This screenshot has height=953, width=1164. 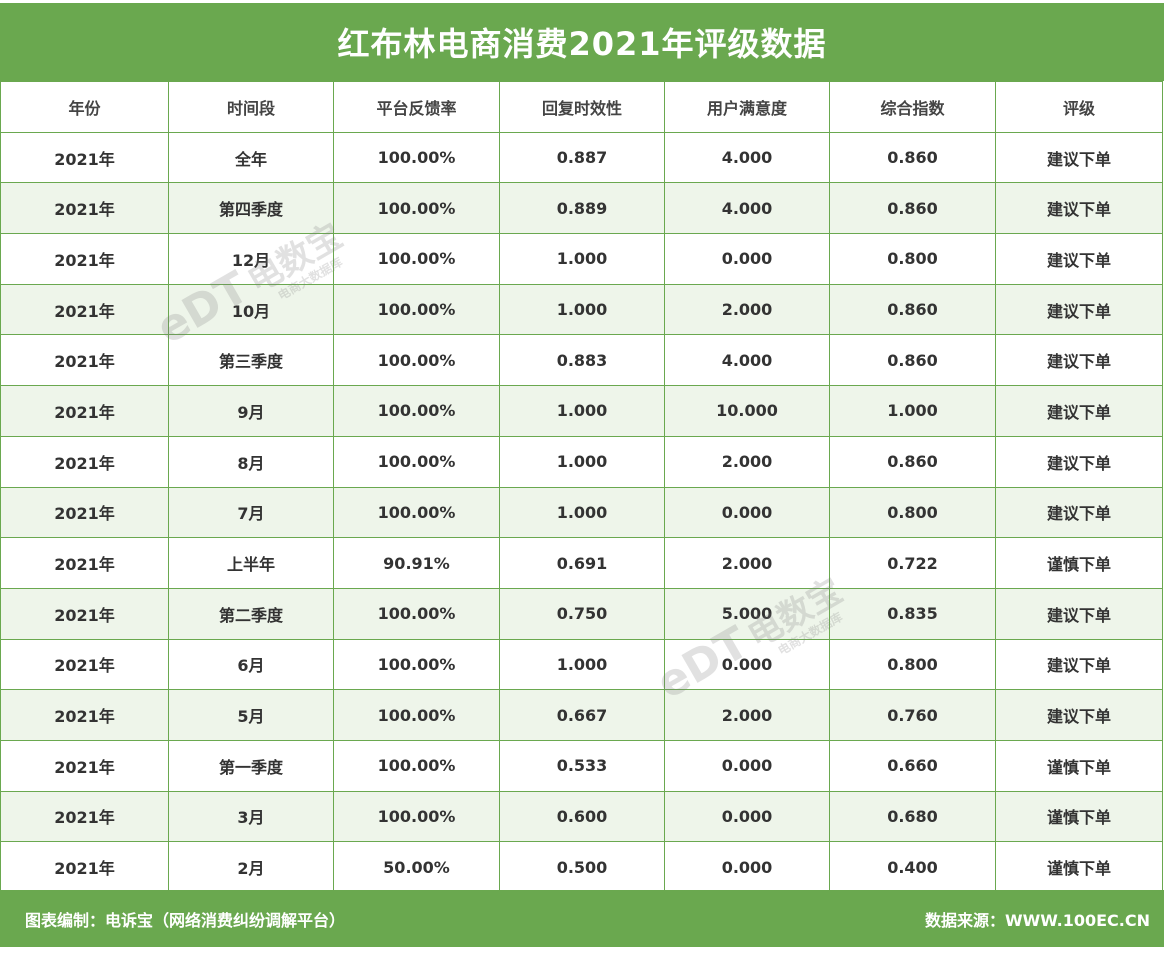 What do you see at coordinates (251, 461) in the screenshot?
I see `period-cell: 8月` at bounding box center [251, 461].